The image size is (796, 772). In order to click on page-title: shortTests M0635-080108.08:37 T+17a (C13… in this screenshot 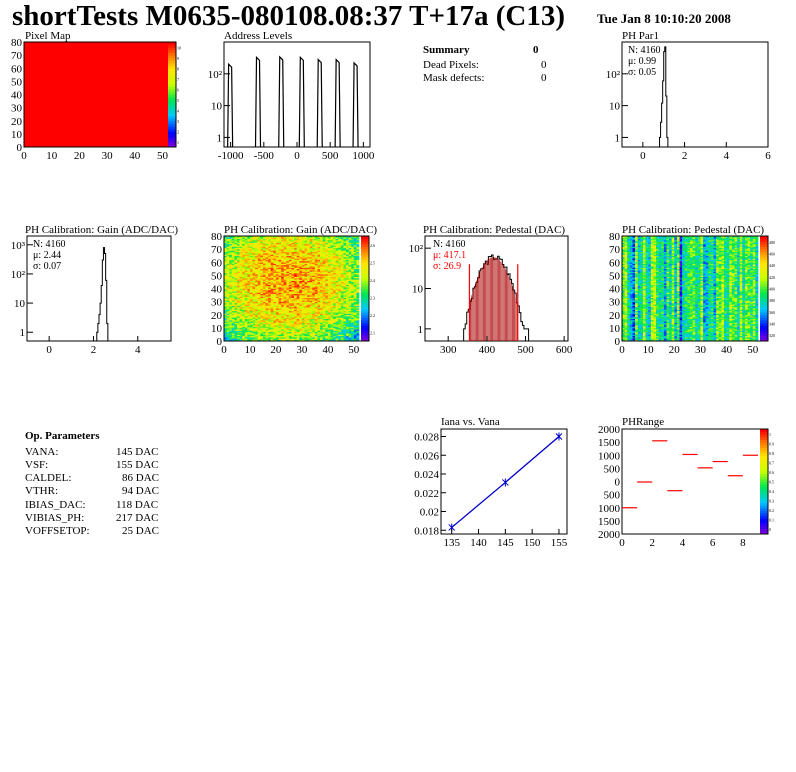, I will do `click(289, 16)`.